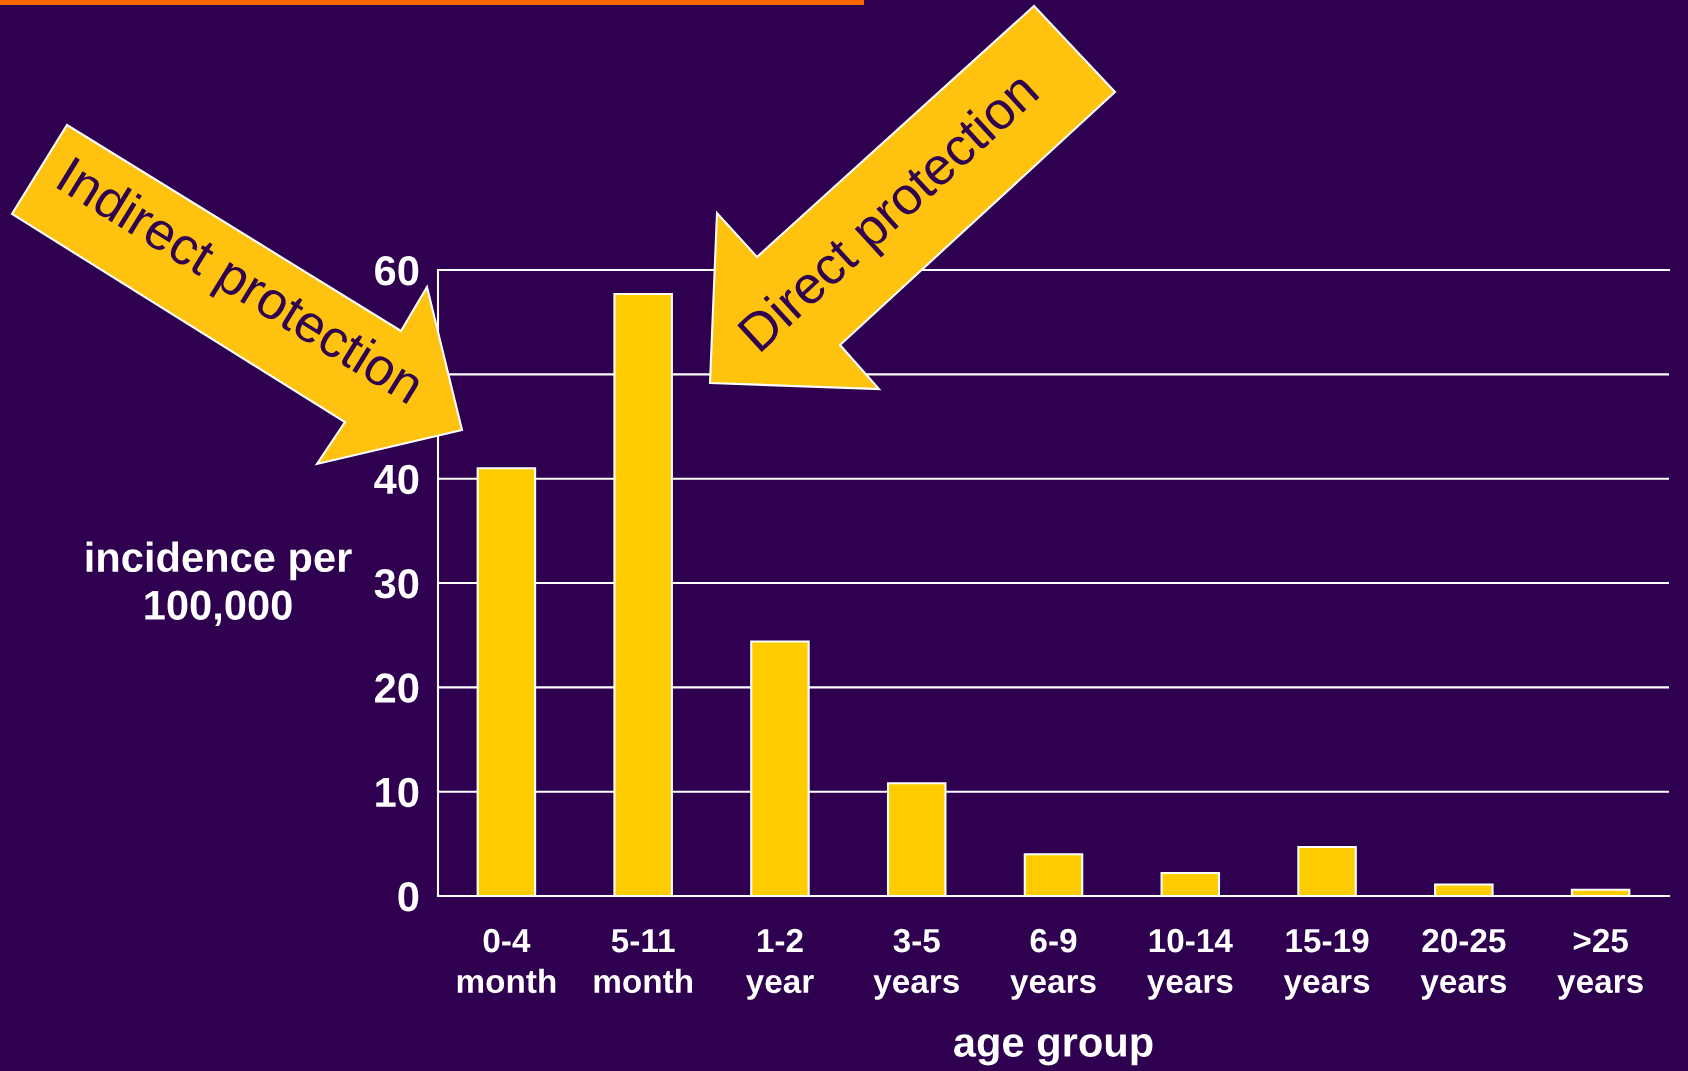  Describe the element at coordinates (408, 897) in the screenshot. I see `y-tick-label: 0` at that location.